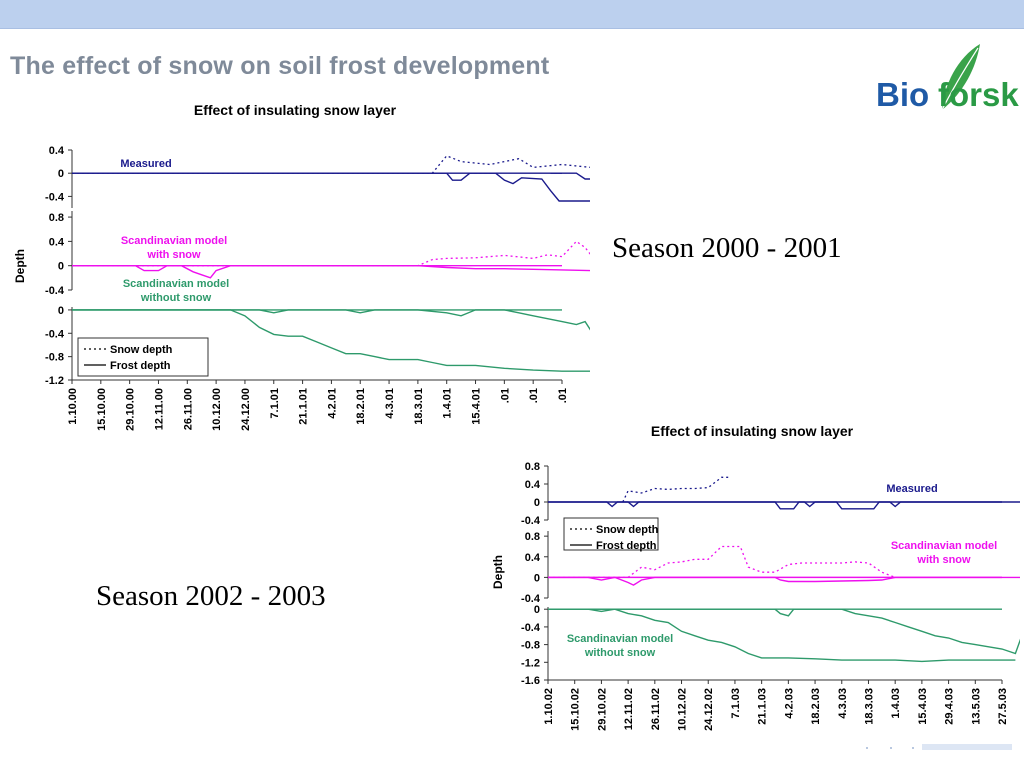 The image size is (1024, 768). Describe the element at coordinates (361, 406) in the screenshot. I see `x-tick-label: 18.2.01` at that location.